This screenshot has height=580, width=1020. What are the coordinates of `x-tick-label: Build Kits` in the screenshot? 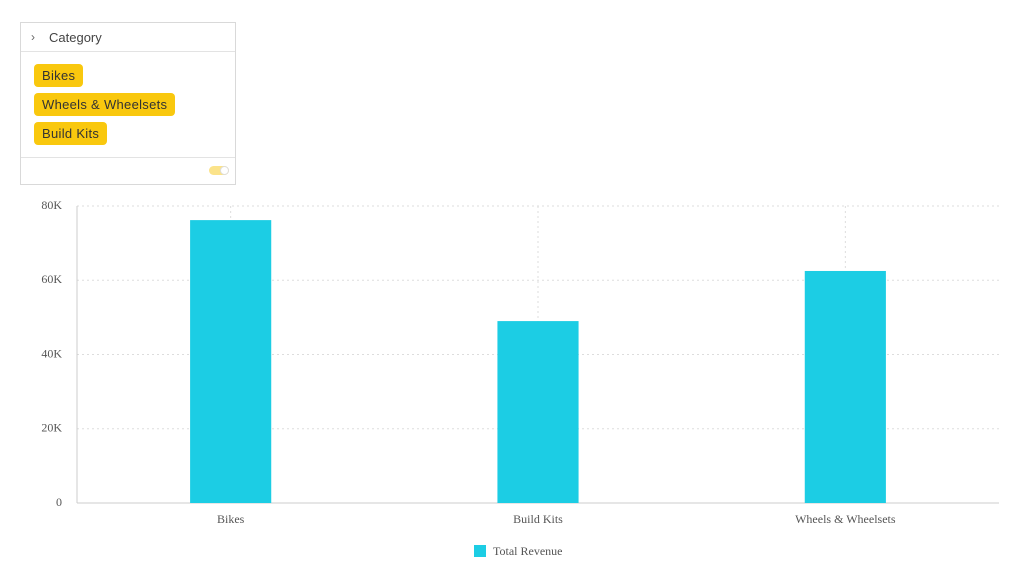 It's located at (538, 519).